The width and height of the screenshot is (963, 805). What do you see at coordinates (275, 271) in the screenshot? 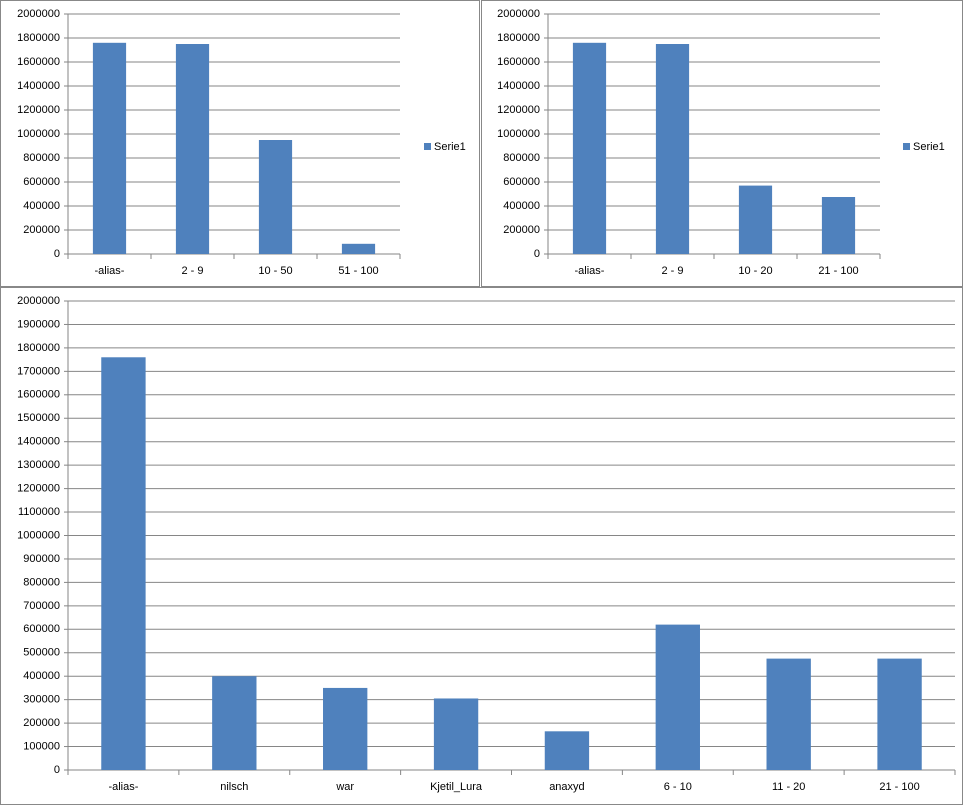
I see `x-tick-label: 10 - 50` at bounding box center [275, 271].